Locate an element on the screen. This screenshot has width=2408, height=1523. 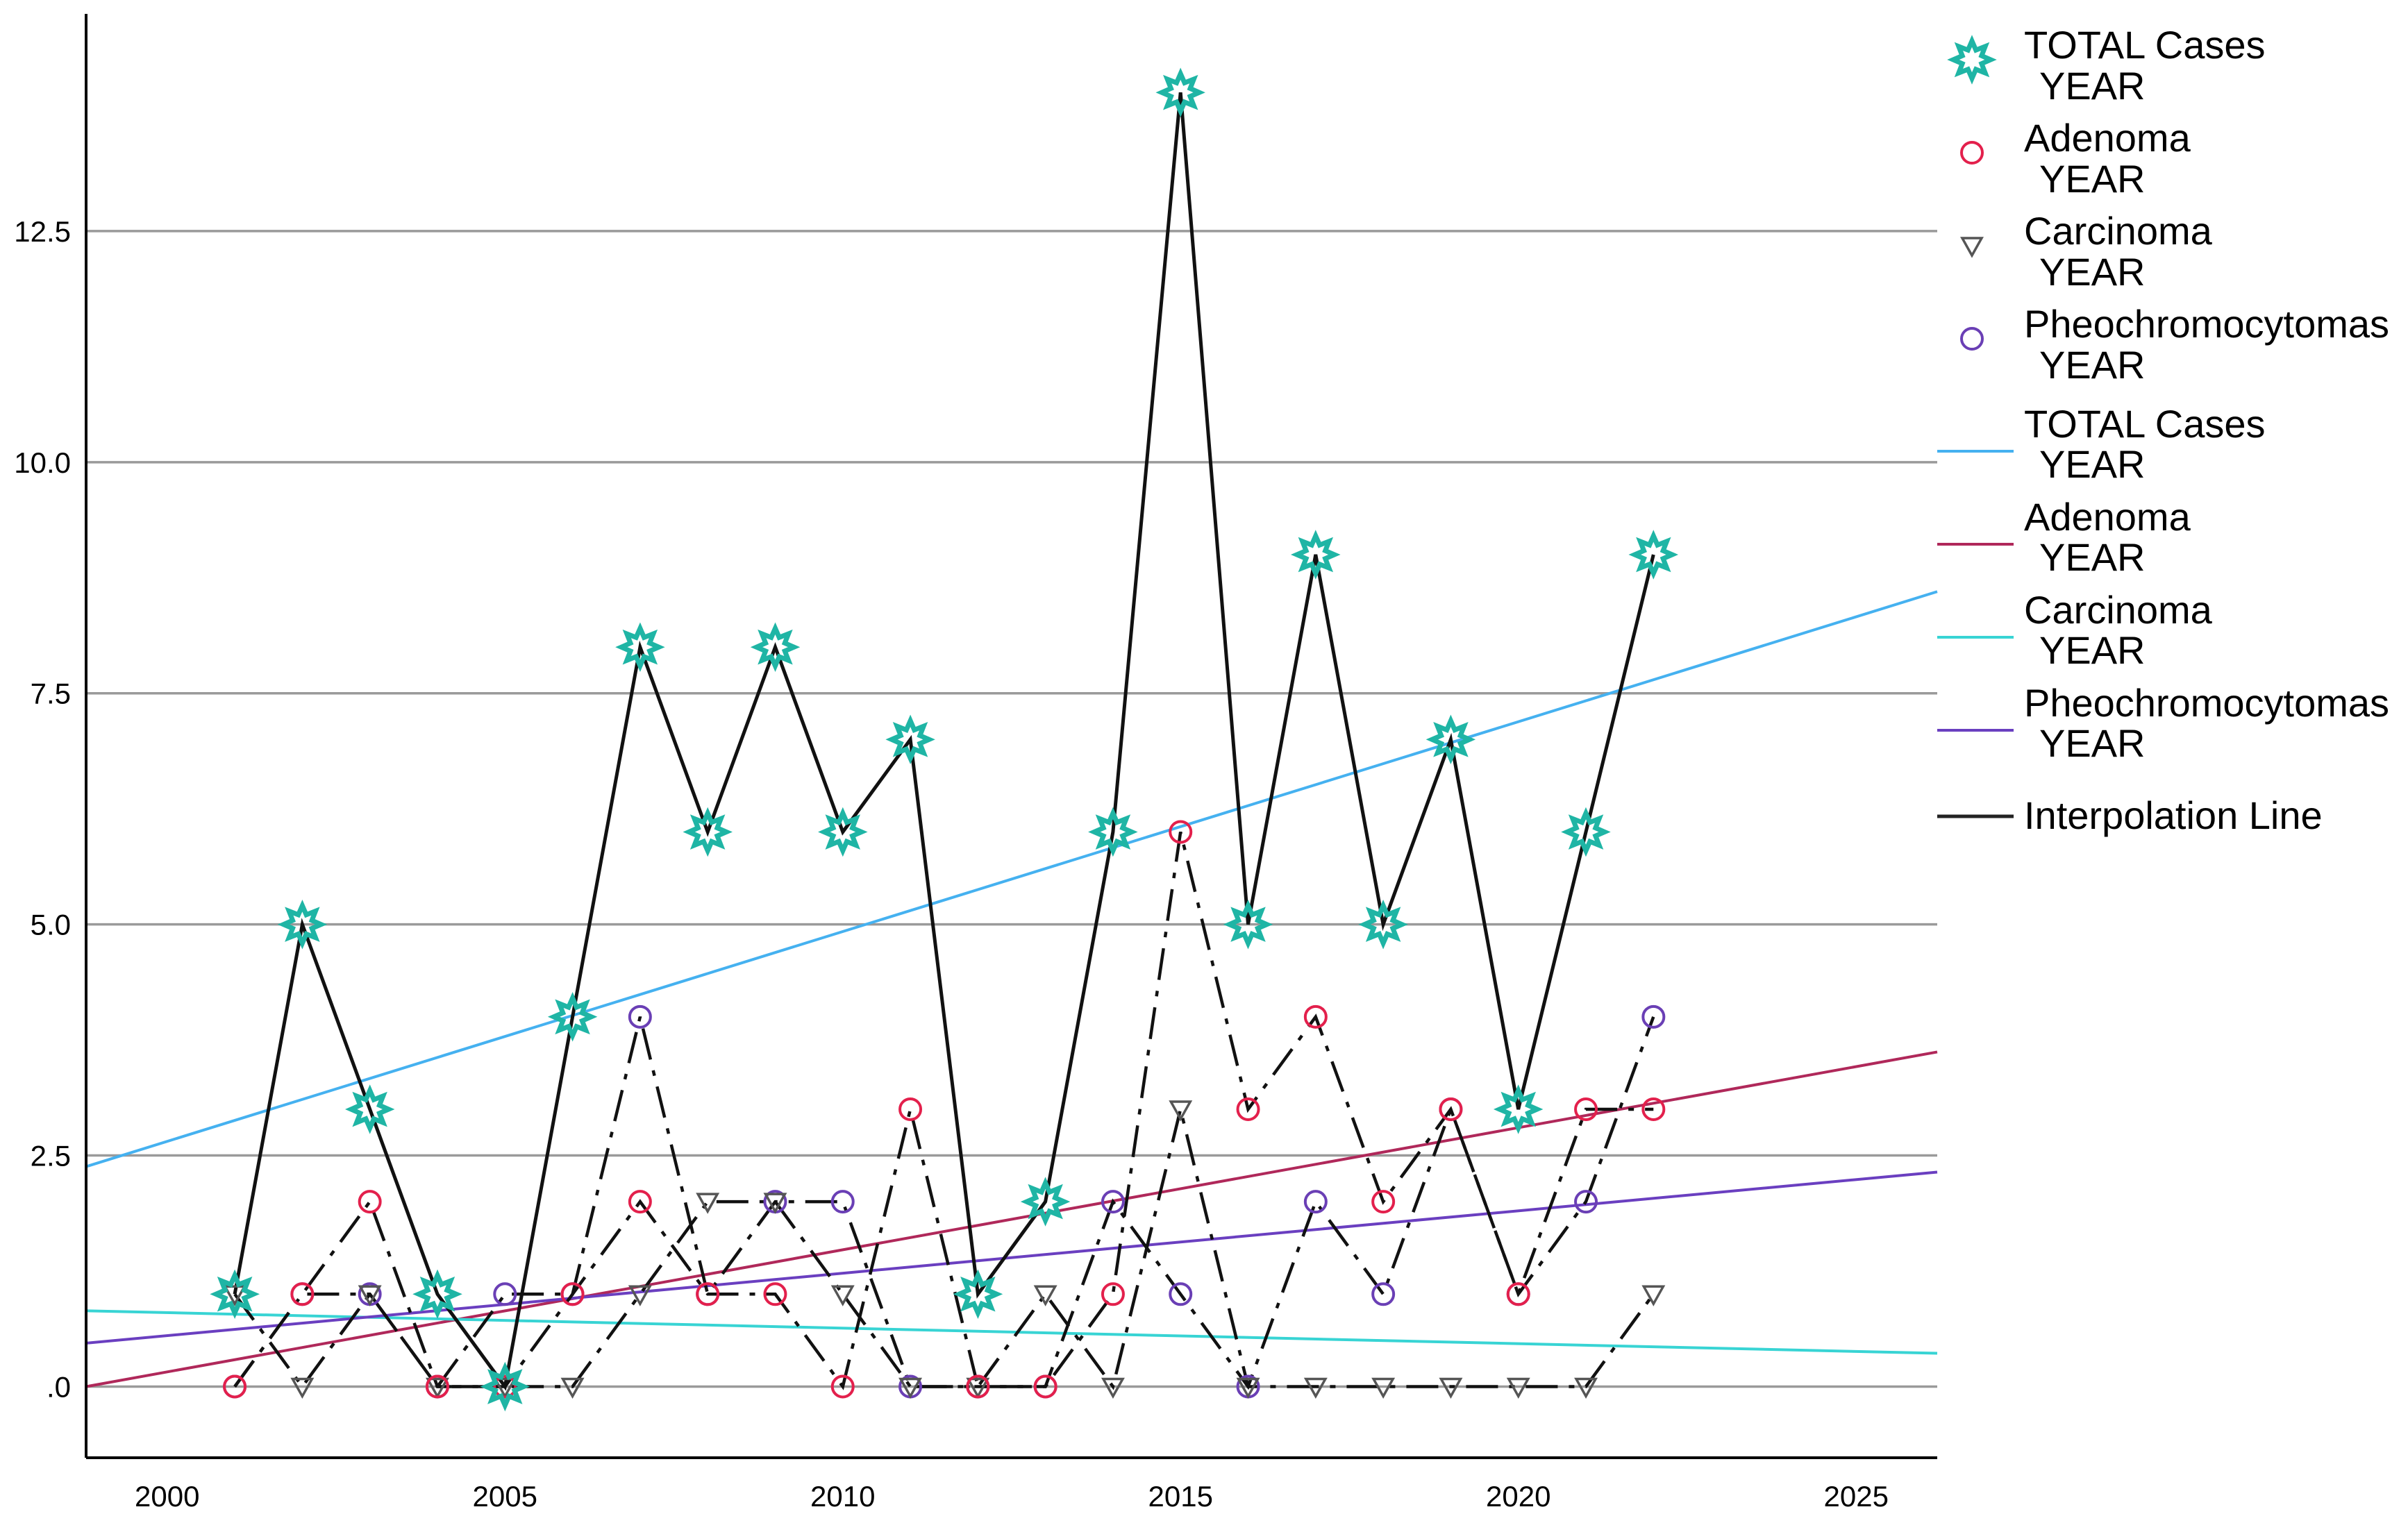
y-tick-label-2: 5.0 is located at coordinates (51, 925).